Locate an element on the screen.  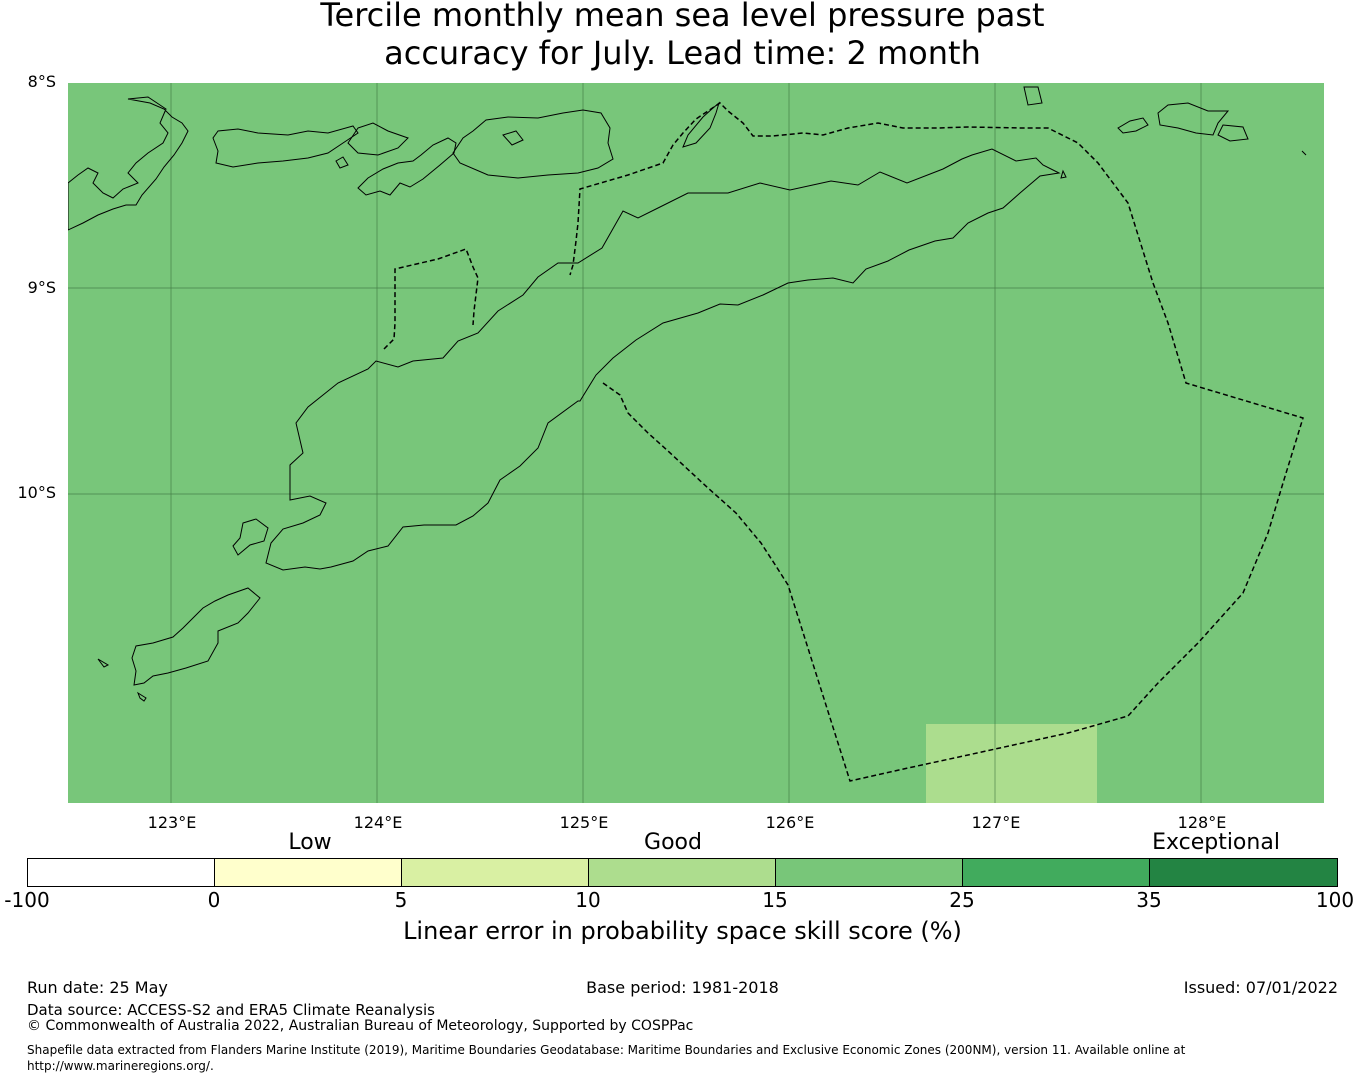
run-date: Run date: 25 May is located at coordinates (97, 987).